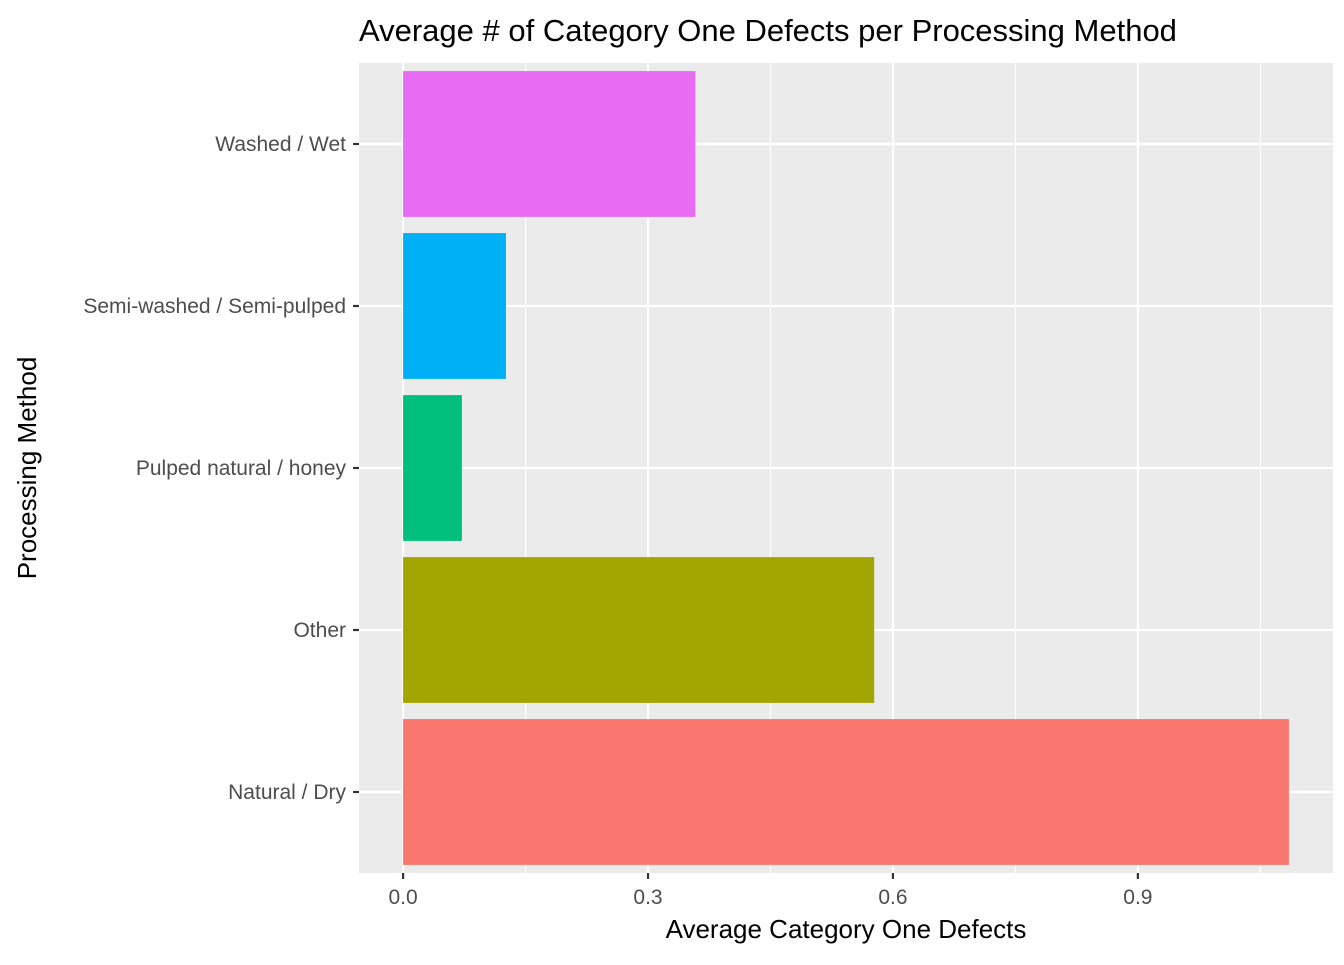  Describe the element at coordinates (647, 897) in the screenshot. I see `x-tick-label: 0.3` at that location.